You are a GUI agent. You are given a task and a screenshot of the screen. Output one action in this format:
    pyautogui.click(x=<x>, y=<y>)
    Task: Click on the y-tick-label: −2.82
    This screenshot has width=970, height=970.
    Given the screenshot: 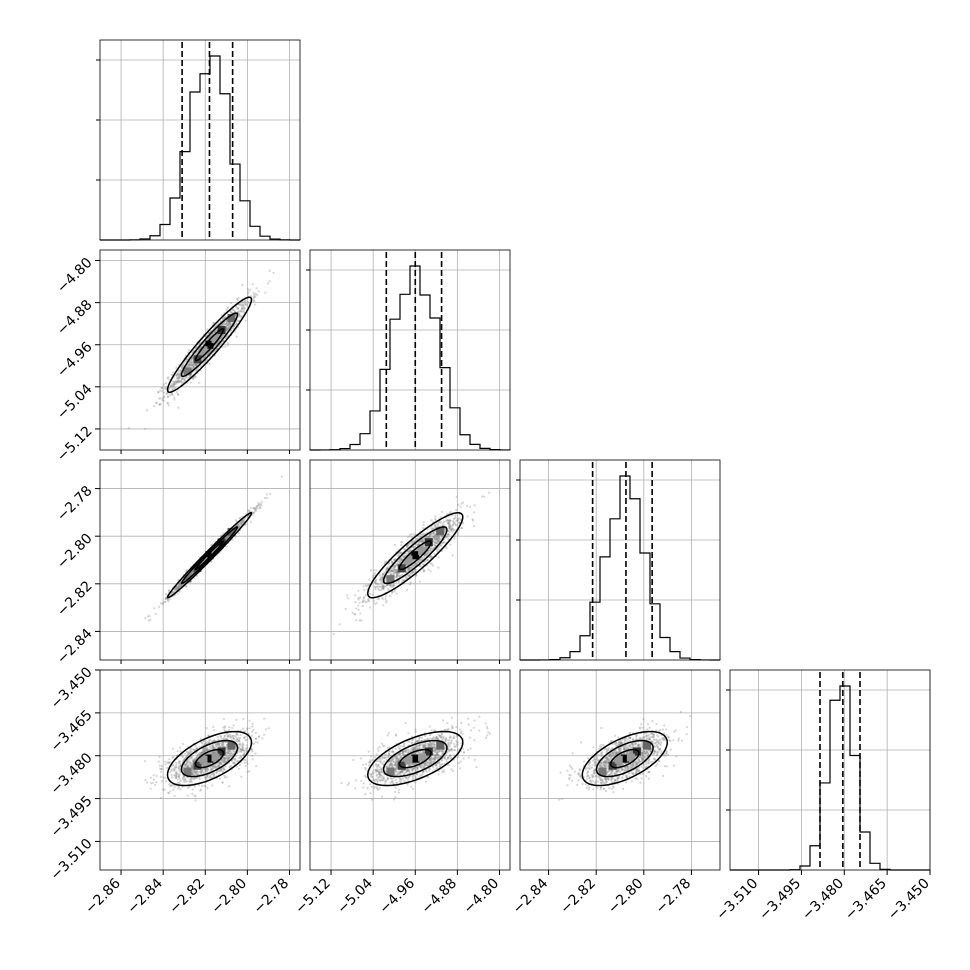 What is the action you would take?
    pyautogui.click(x=75, y=599)
    